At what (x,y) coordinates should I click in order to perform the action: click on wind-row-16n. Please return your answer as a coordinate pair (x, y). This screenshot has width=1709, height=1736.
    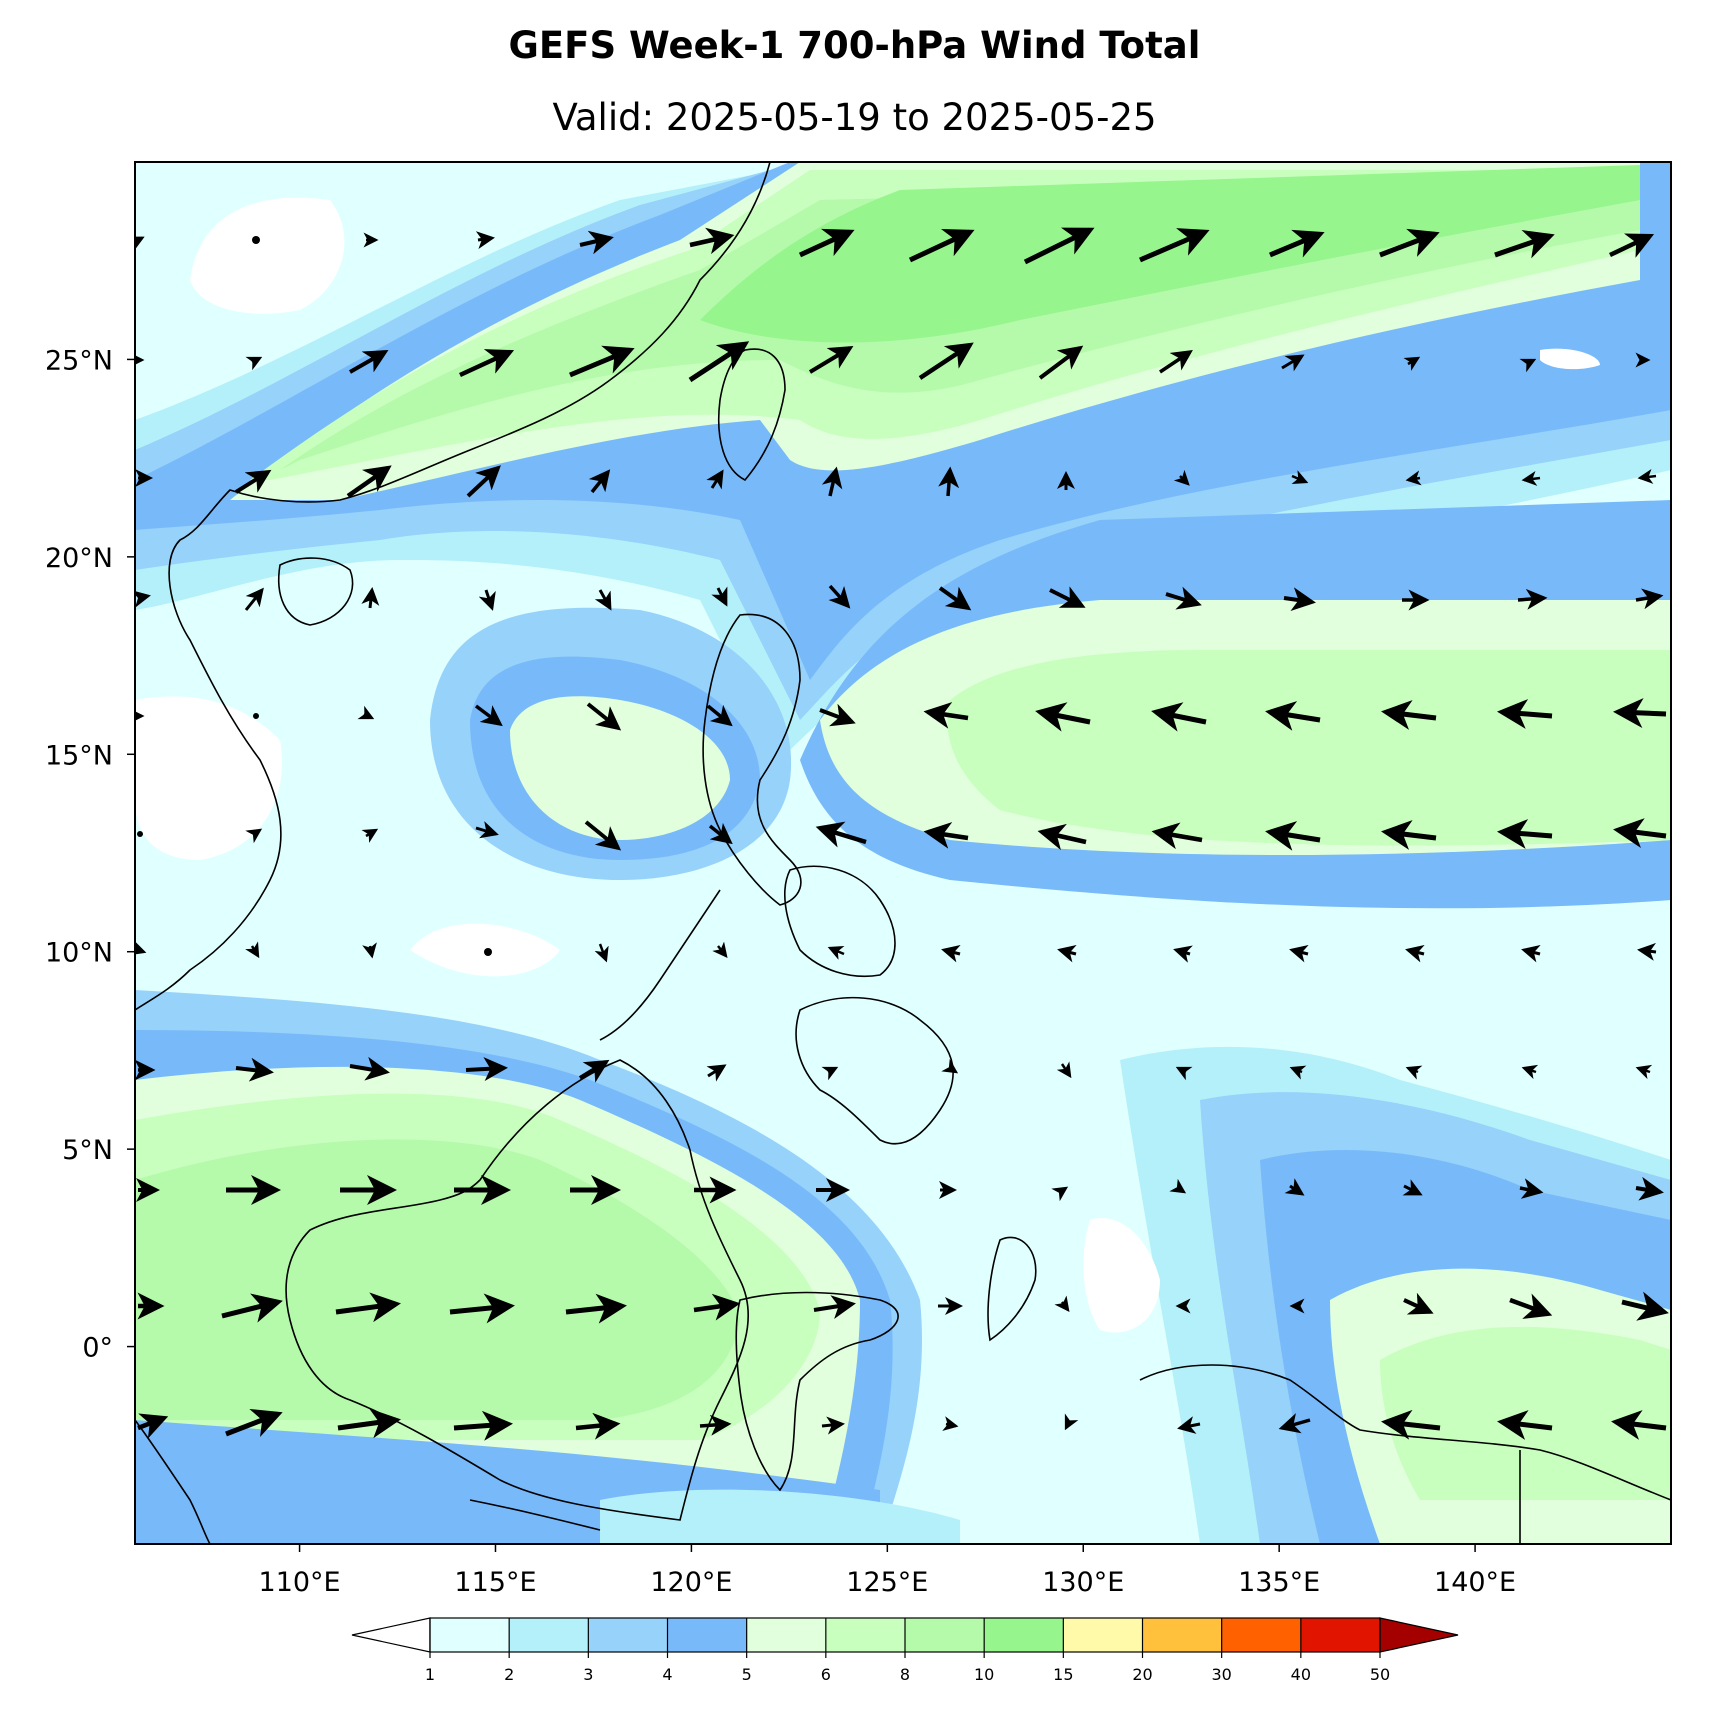
    Looking at the image, I should click on (901, 715).